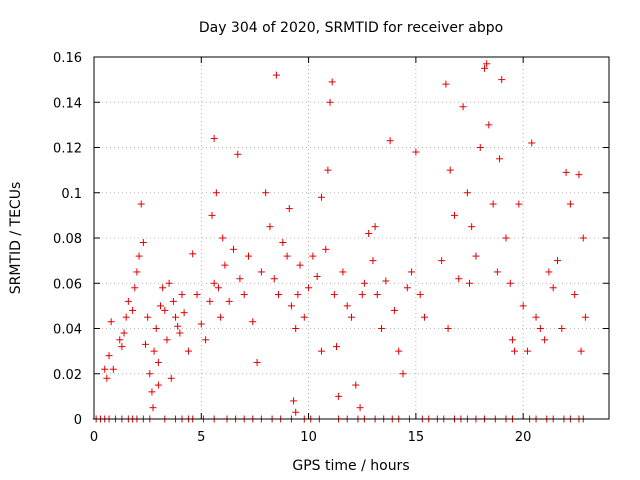 This screenshot has height=480, width=640. Describe the element at coordinates (67, 58) in the screenshot. I see `y-tick-label: 0.16` at that location.